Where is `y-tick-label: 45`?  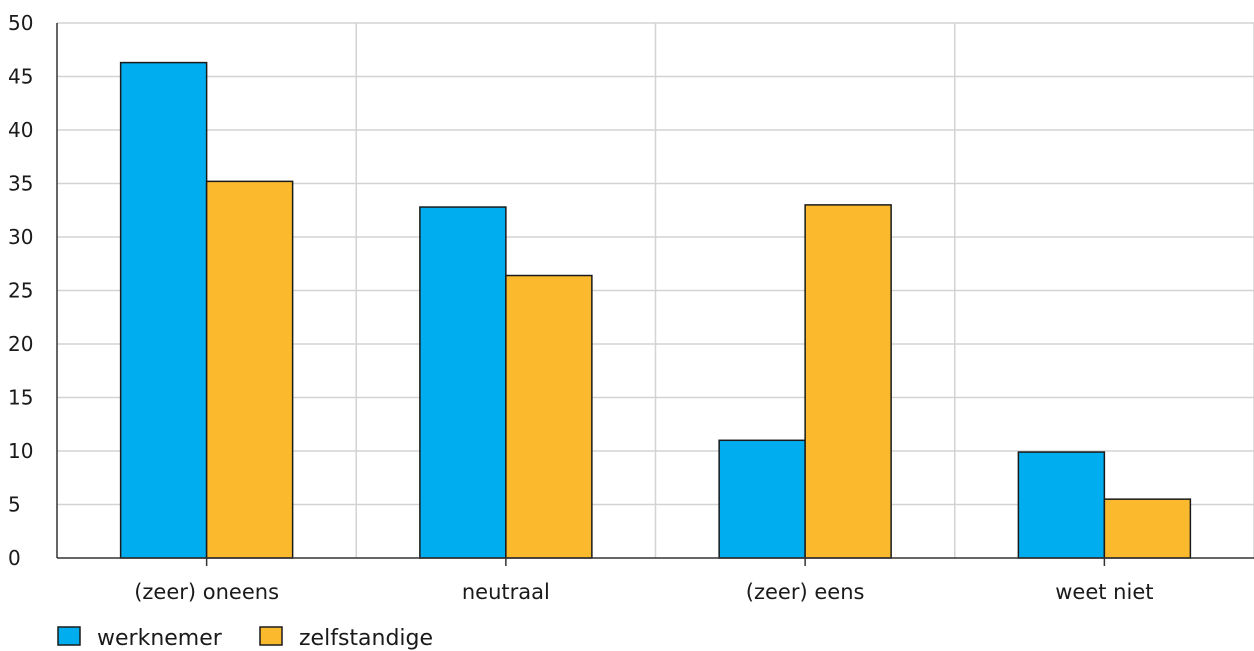 y-tick-label: 45 is located at coordinates (20, 77).